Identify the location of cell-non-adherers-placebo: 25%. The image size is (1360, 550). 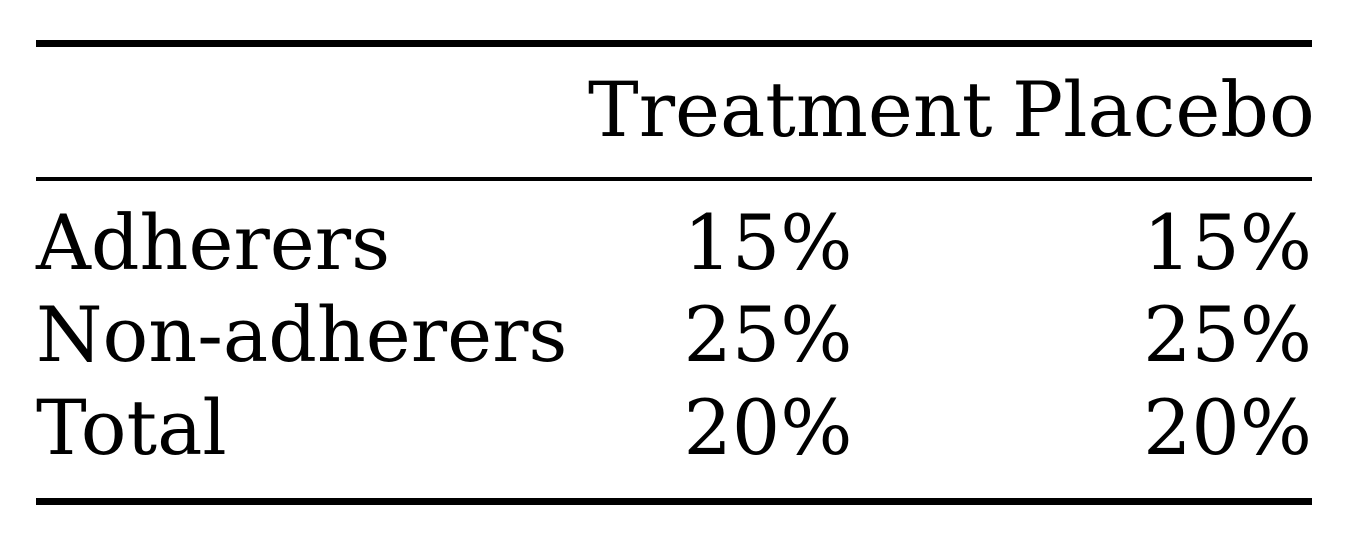
(1227, 334).